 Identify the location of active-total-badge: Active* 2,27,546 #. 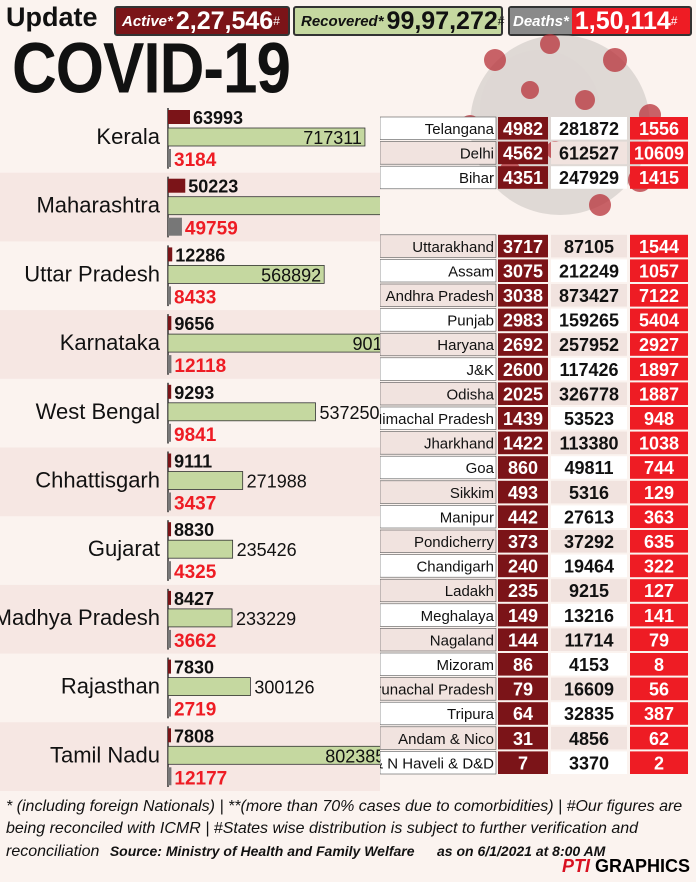
(202, 21).